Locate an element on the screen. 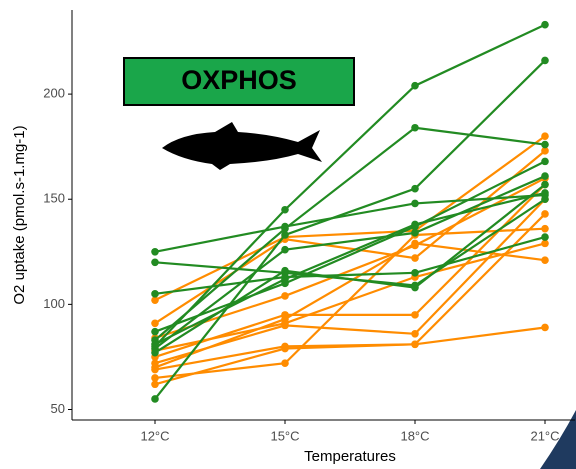 Image resolution: width=576 pixels, height=469 pixels. y-axis-title: O2 uptake (pmol.s-1.mg-1) is located at coordinates (19, 214).